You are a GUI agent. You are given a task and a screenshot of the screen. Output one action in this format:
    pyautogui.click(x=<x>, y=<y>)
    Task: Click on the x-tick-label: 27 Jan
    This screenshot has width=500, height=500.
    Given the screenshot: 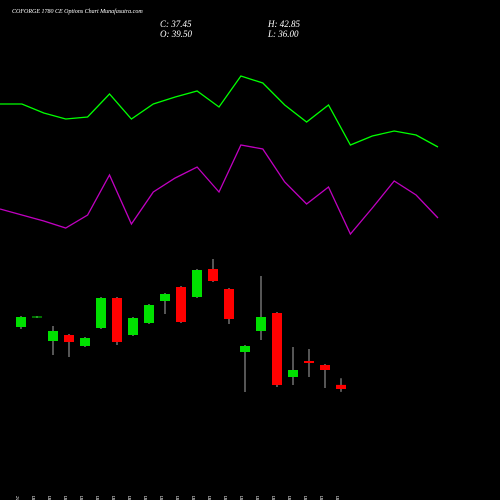 What is the action you would take?
    pyautogui.click(x=306, y=498)
    